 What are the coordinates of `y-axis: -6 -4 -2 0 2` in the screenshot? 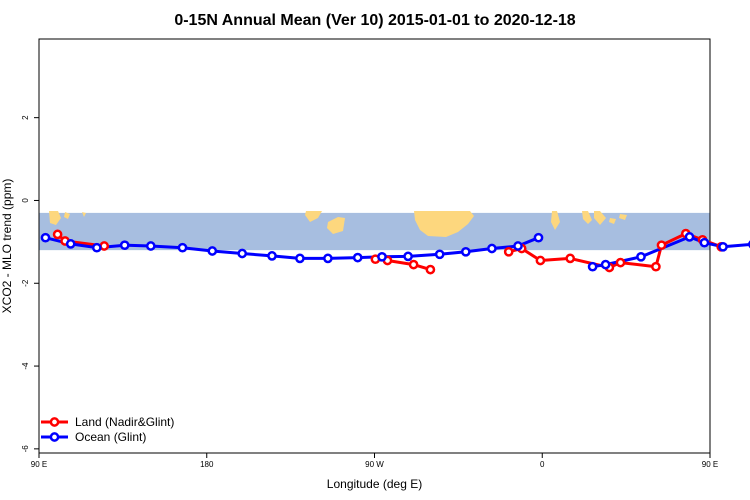 It's located at (30, 284).